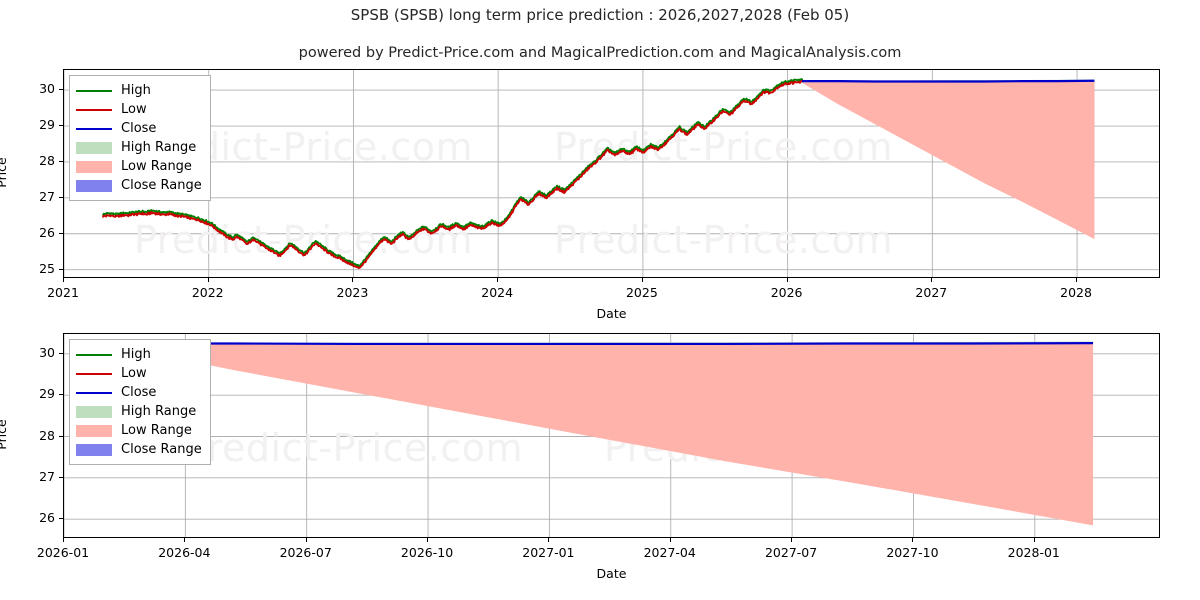 The height and width of the screenshot is (600, 1200). Describe the element at coordinates (305, 552) in the screenshot. I see `x-tick-label: 2026-07` at that location.